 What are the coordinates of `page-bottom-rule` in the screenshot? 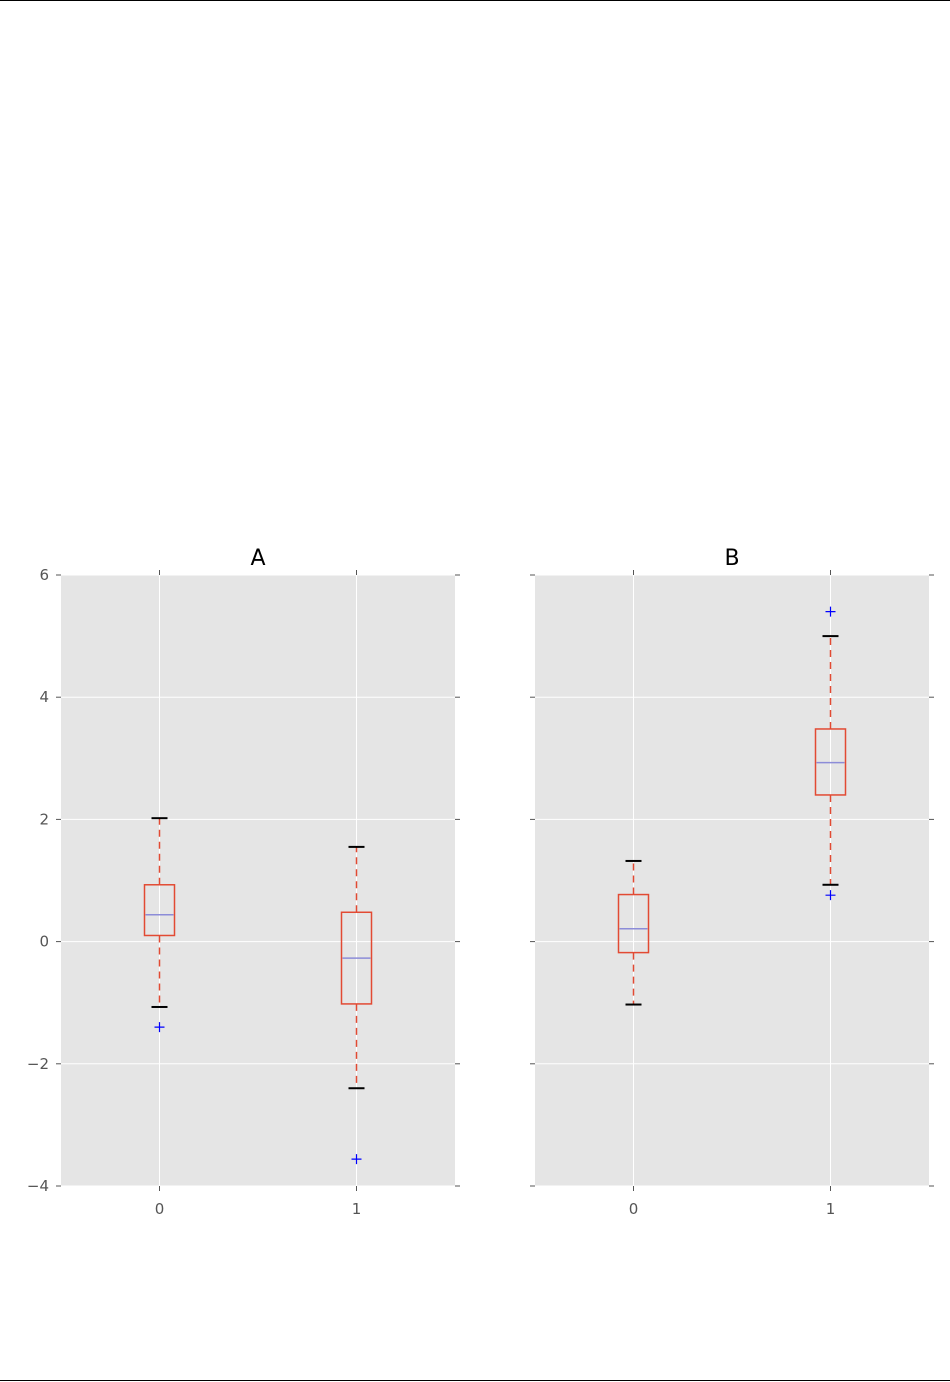 It's located at (475, 1380).